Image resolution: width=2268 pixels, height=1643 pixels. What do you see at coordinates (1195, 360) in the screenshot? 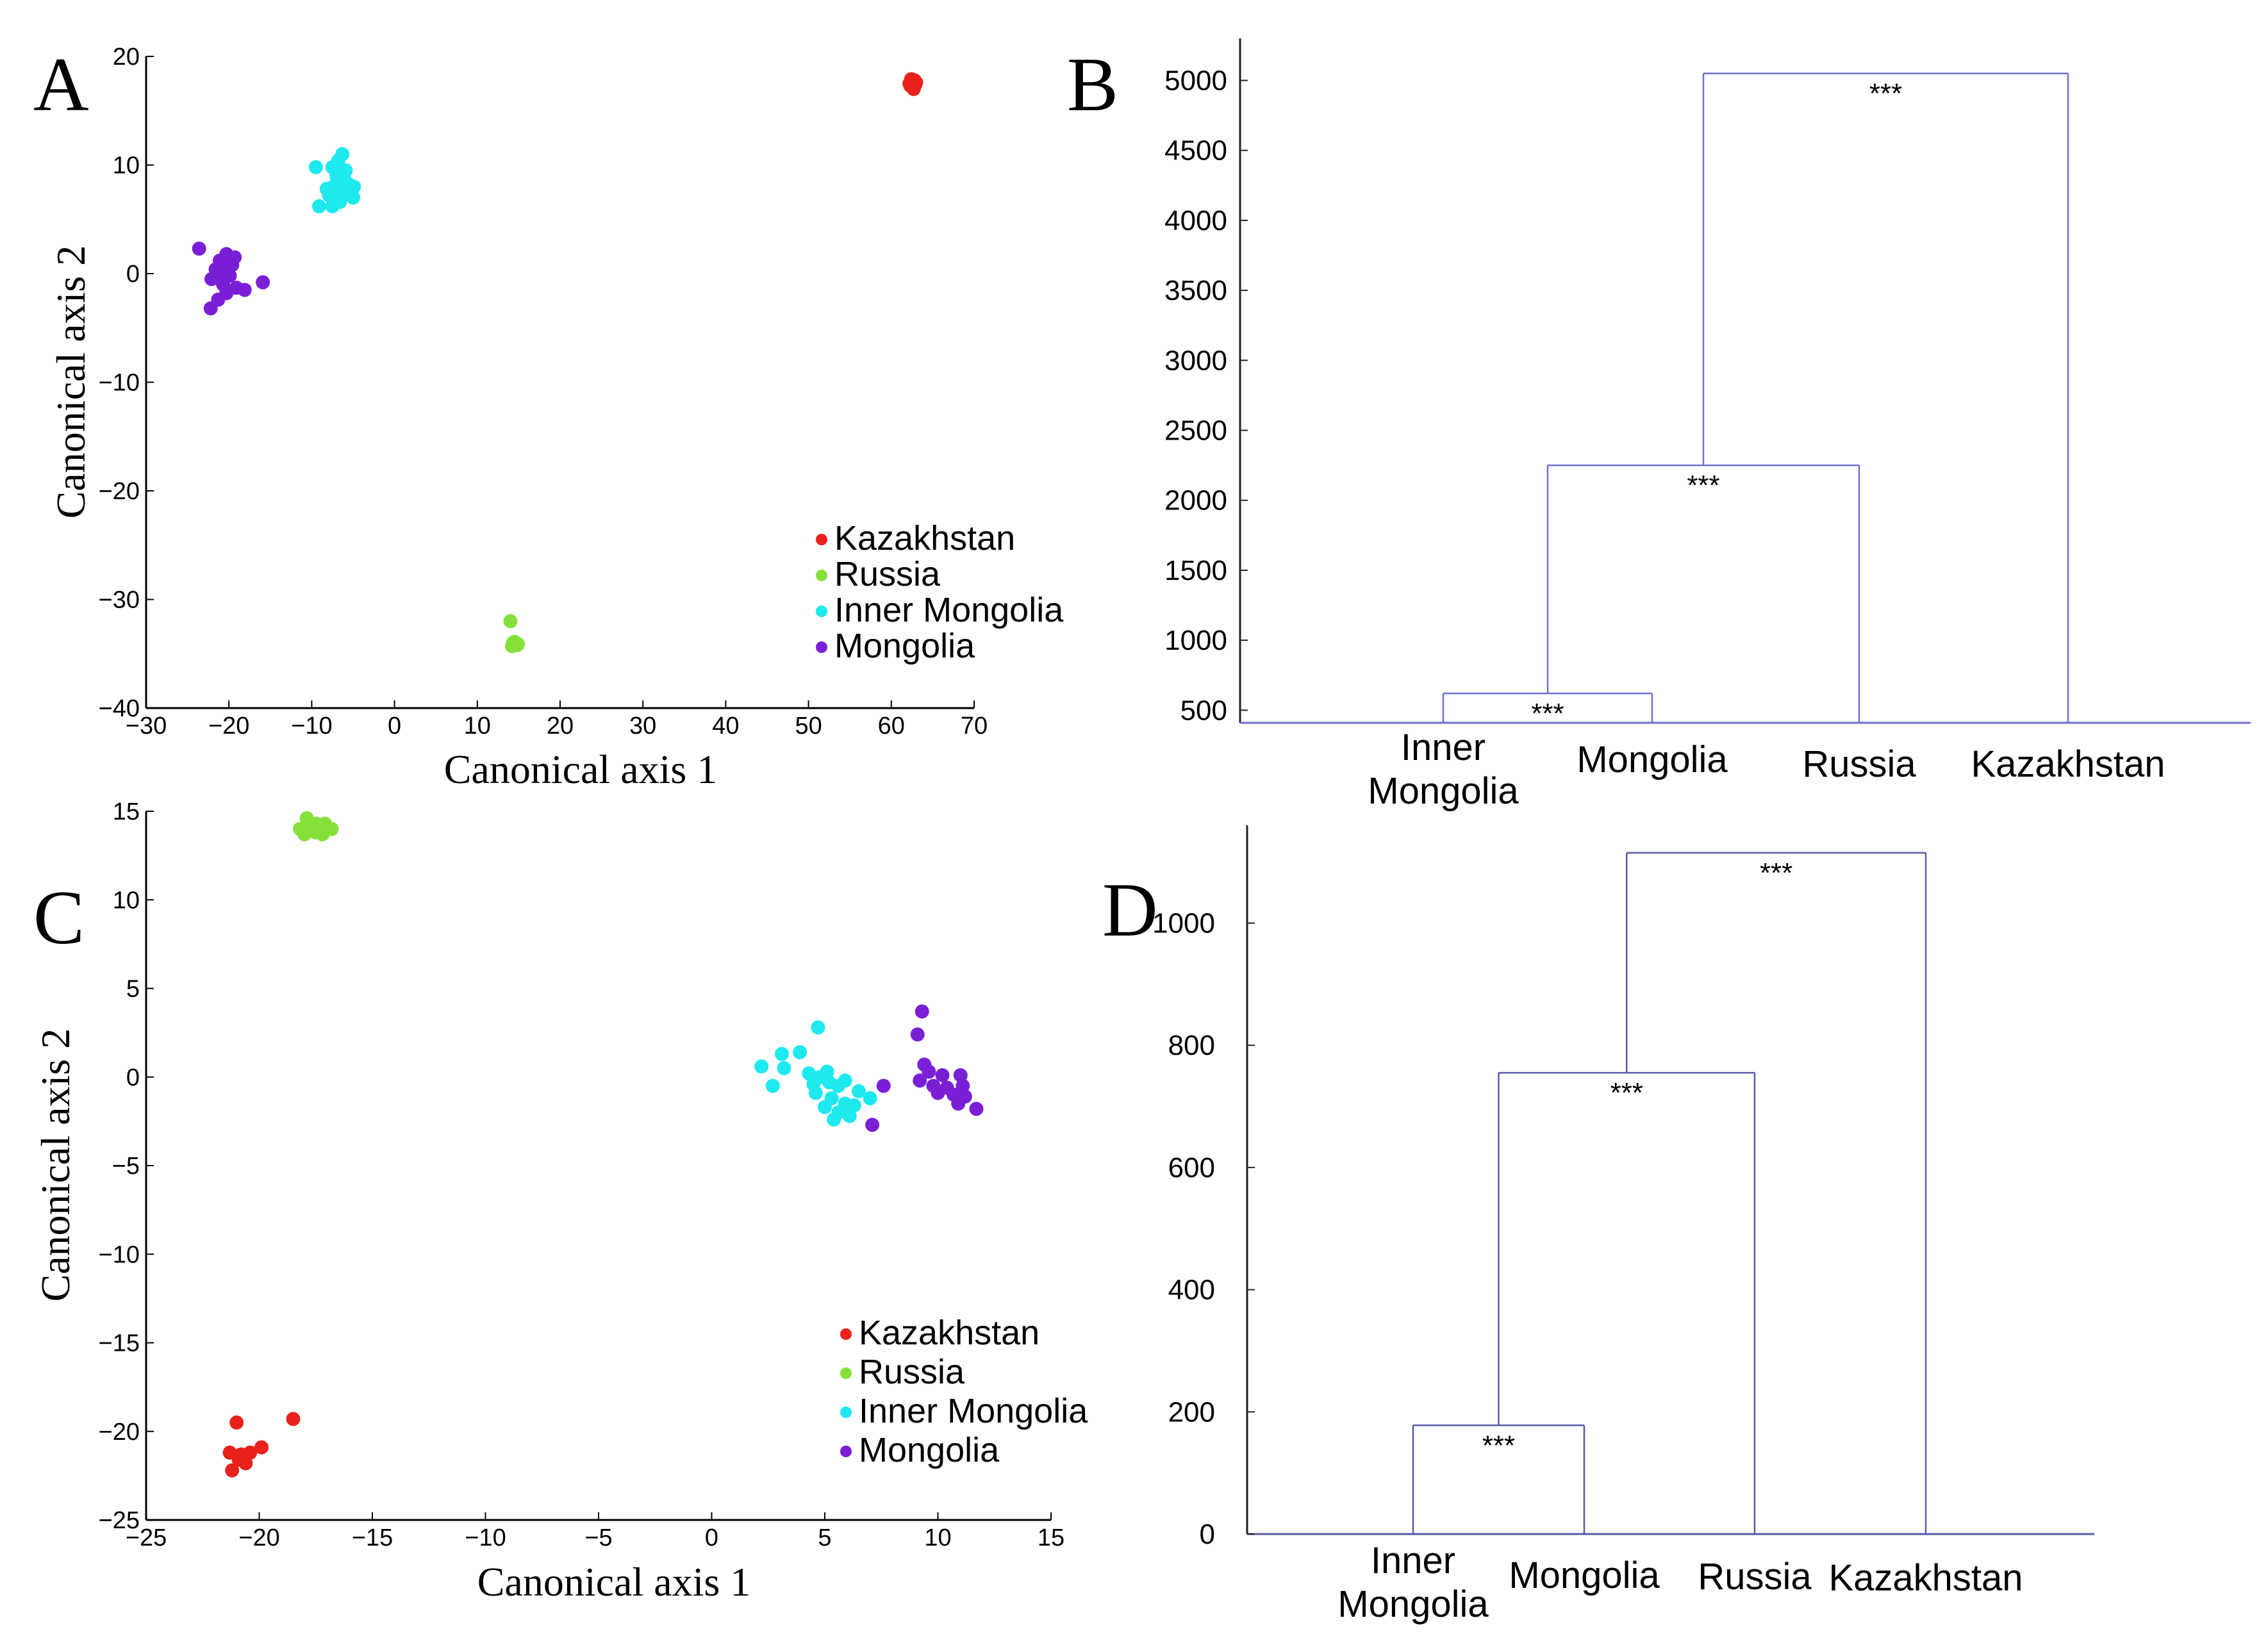
I see `y-tick-label: 3000` at bounding box center [1195, 360].